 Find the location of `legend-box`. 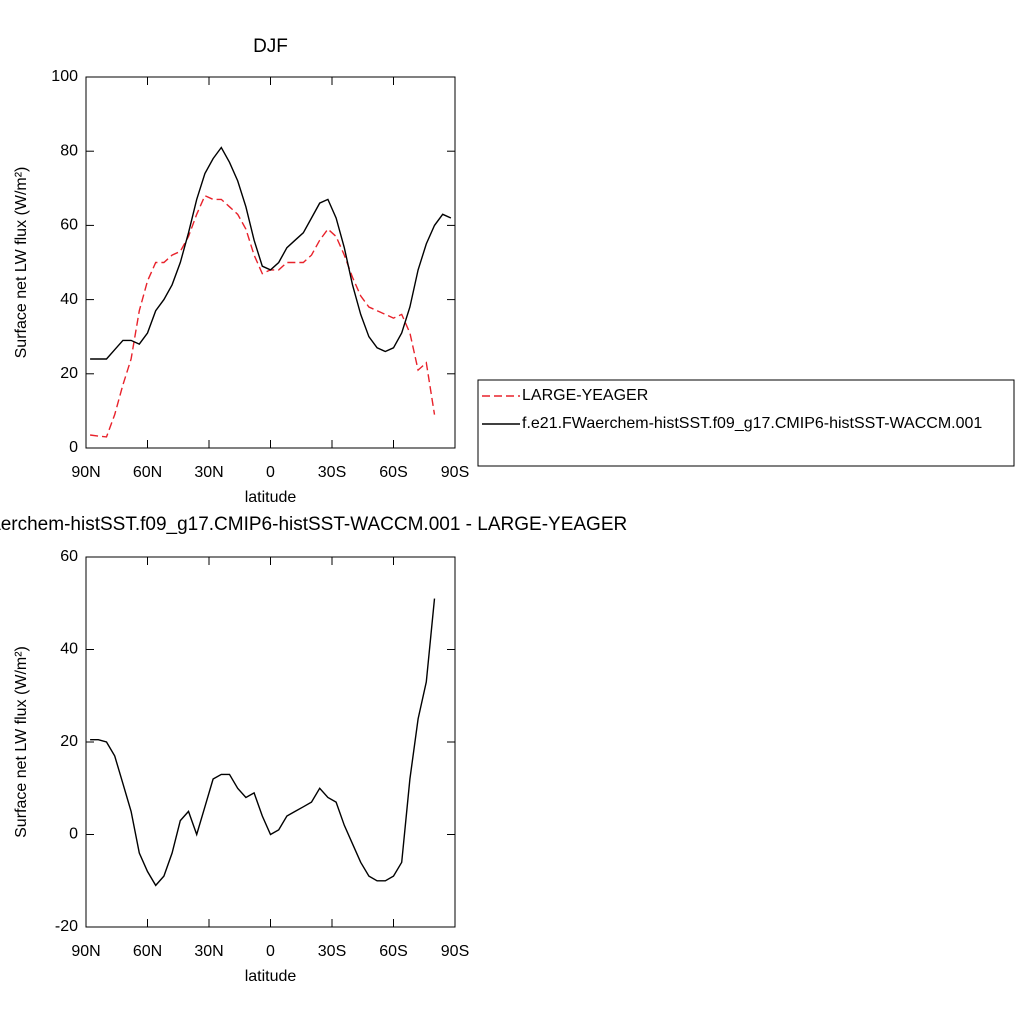

legend-box is located at coordinates (746, 423).